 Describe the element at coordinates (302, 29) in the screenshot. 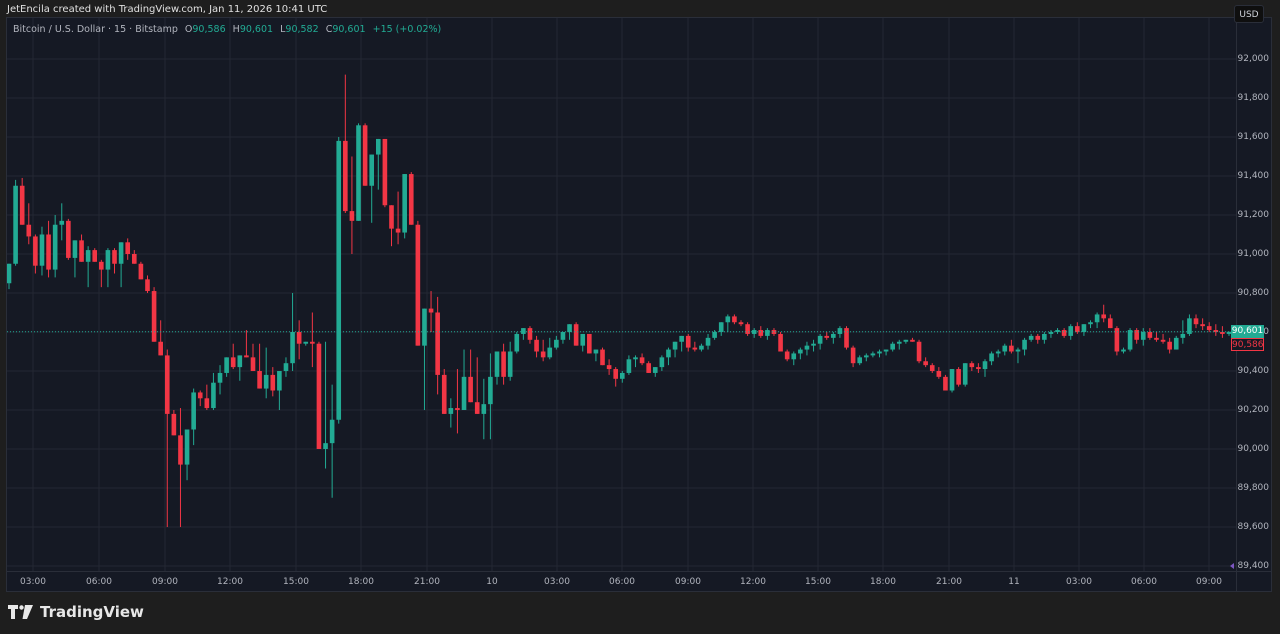

I see `low-value: 90,582` at that location.